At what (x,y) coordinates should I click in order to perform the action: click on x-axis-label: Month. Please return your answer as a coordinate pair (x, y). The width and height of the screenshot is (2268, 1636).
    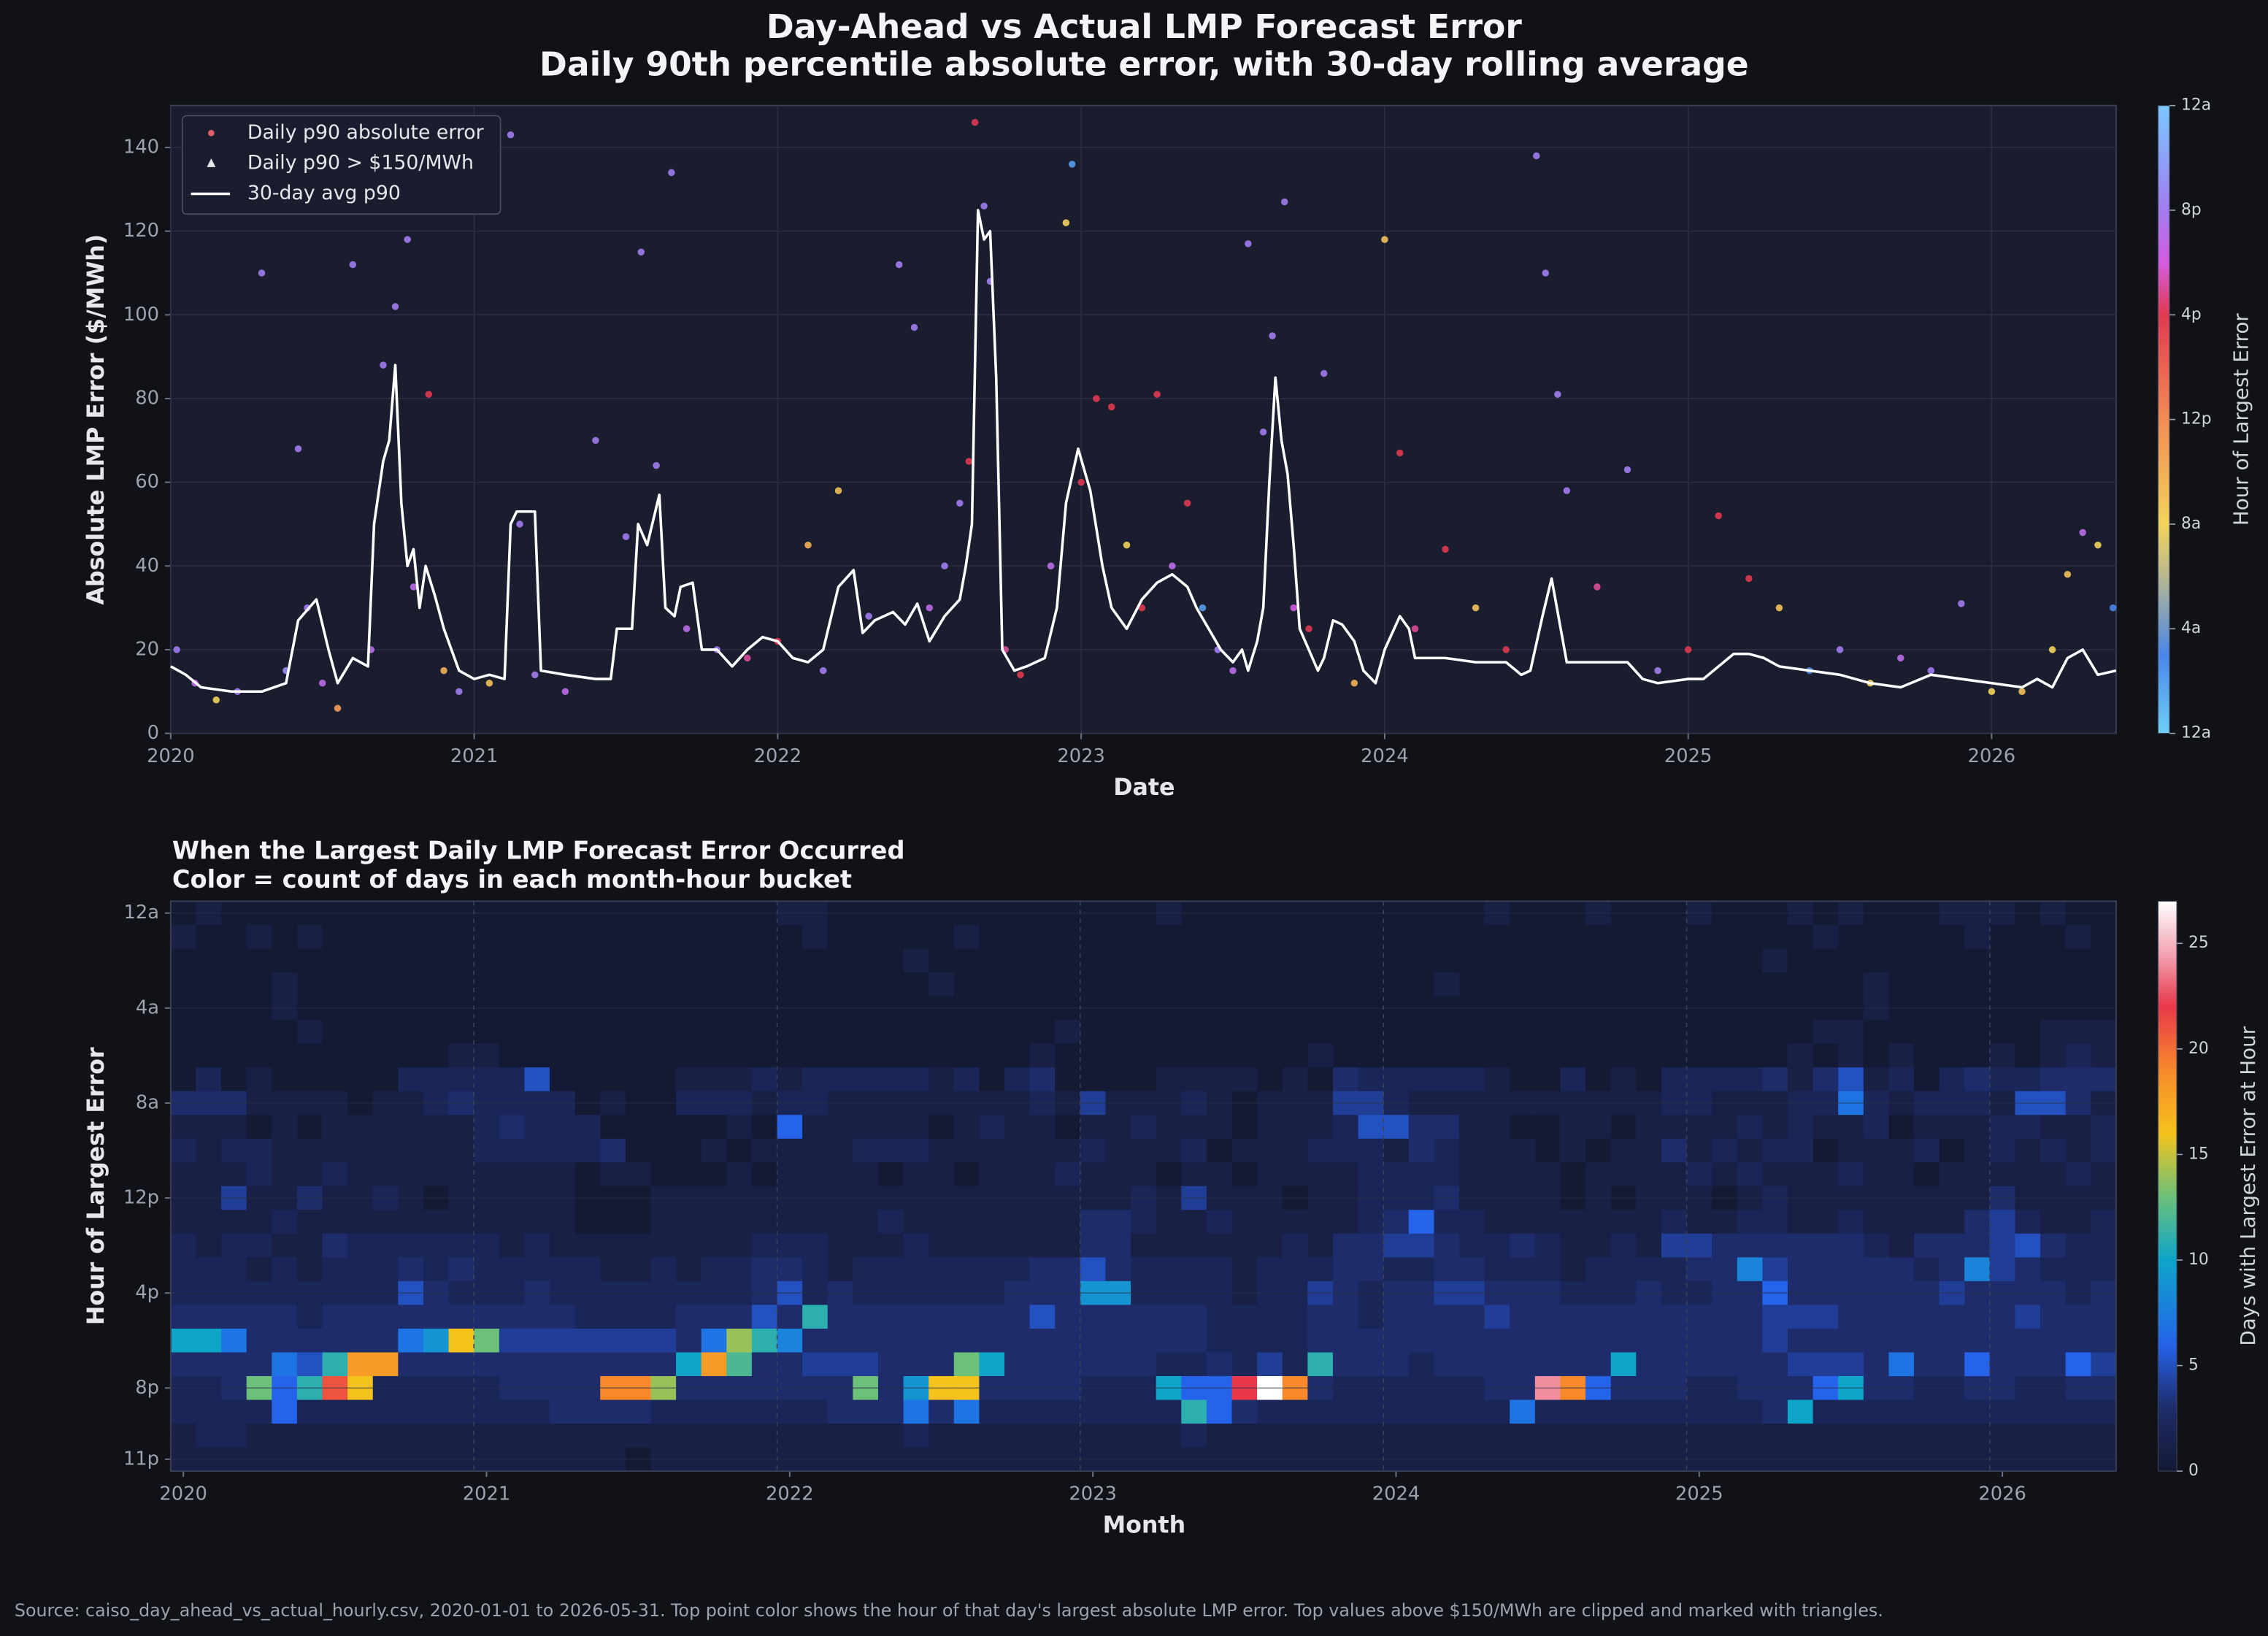
    Looking at the image, I should click on (1144, 1525).